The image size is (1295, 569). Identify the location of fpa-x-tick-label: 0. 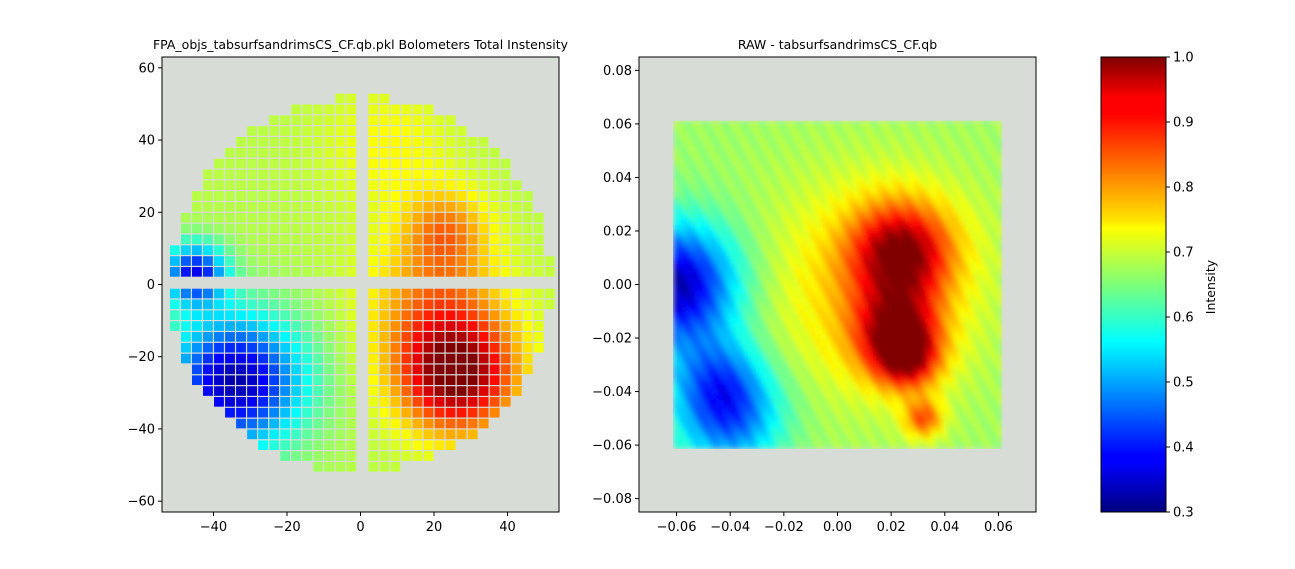
(360, 527).